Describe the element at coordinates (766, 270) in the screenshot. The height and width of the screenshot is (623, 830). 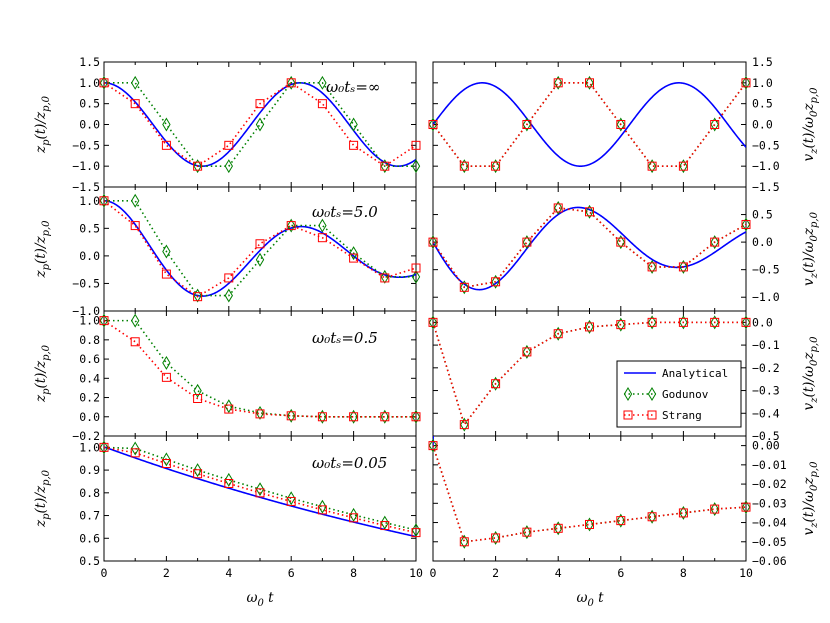
I see `panel-r2-right-ylabel-2: −0.5` at that location.